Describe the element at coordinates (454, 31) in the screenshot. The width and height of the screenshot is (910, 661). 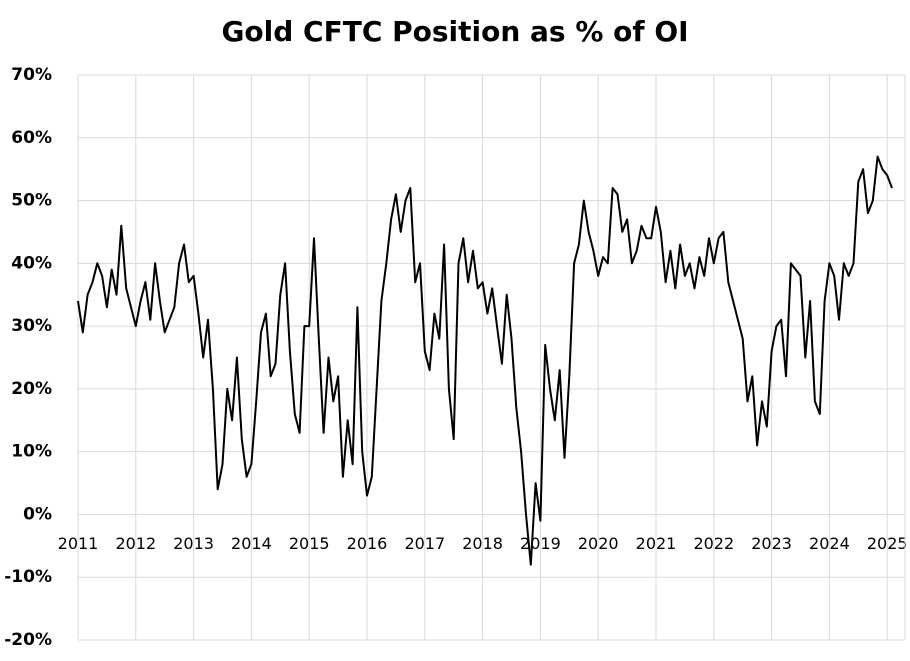
I see `chart-title: Gold CFTC Position as % of OI` at that location.